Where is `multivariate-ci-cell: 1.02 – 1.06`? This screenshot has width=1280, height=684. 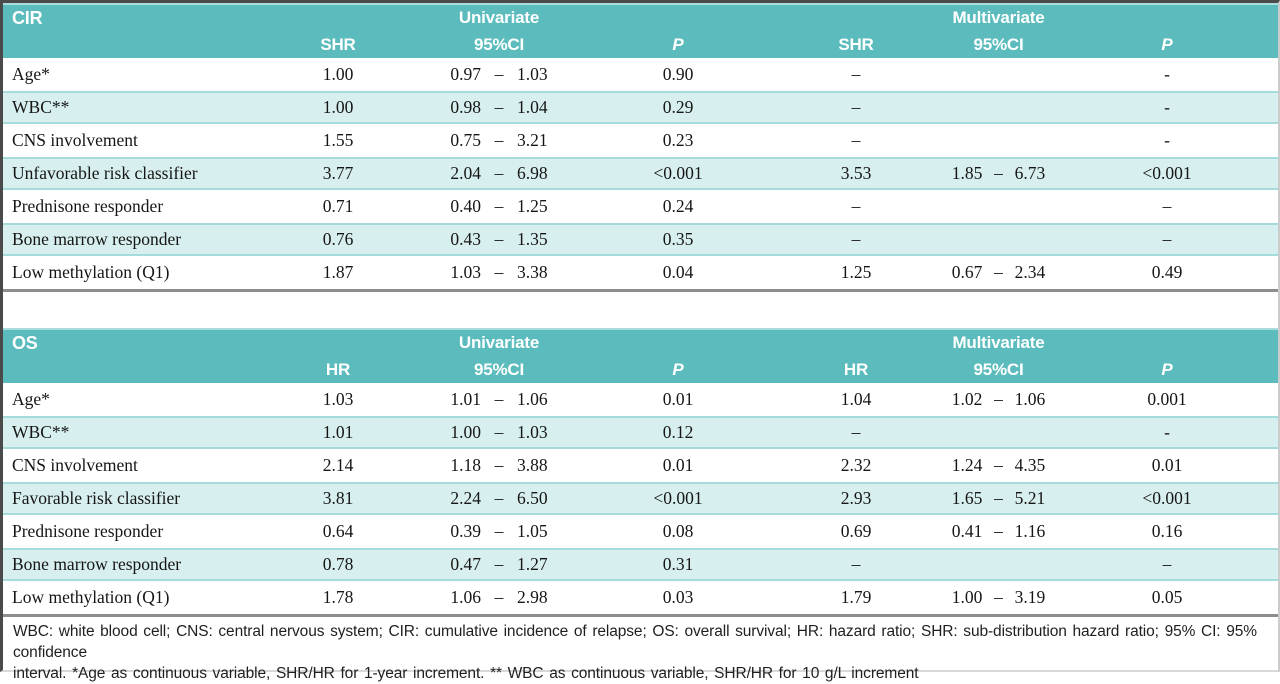 multivariate-ci-cell: 1.02 – 1.06 is located at coordinates (998, 399).